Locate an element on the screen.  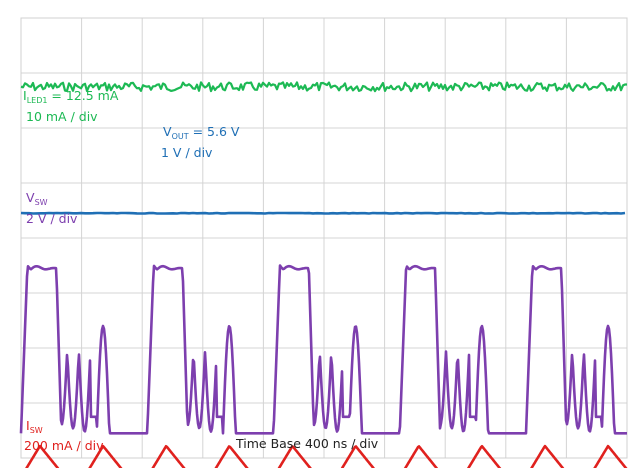
vsw-label: VSW is located at coordinates (37, 198).